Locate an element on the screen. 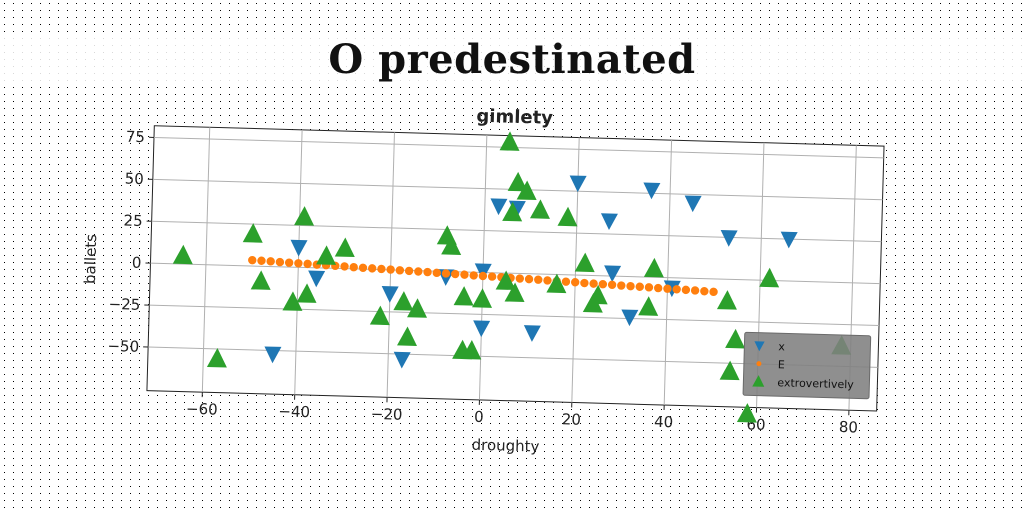 This screenshot has width=1024, height=512. x-tick-label: −60 is located at coordinates (202, 409).